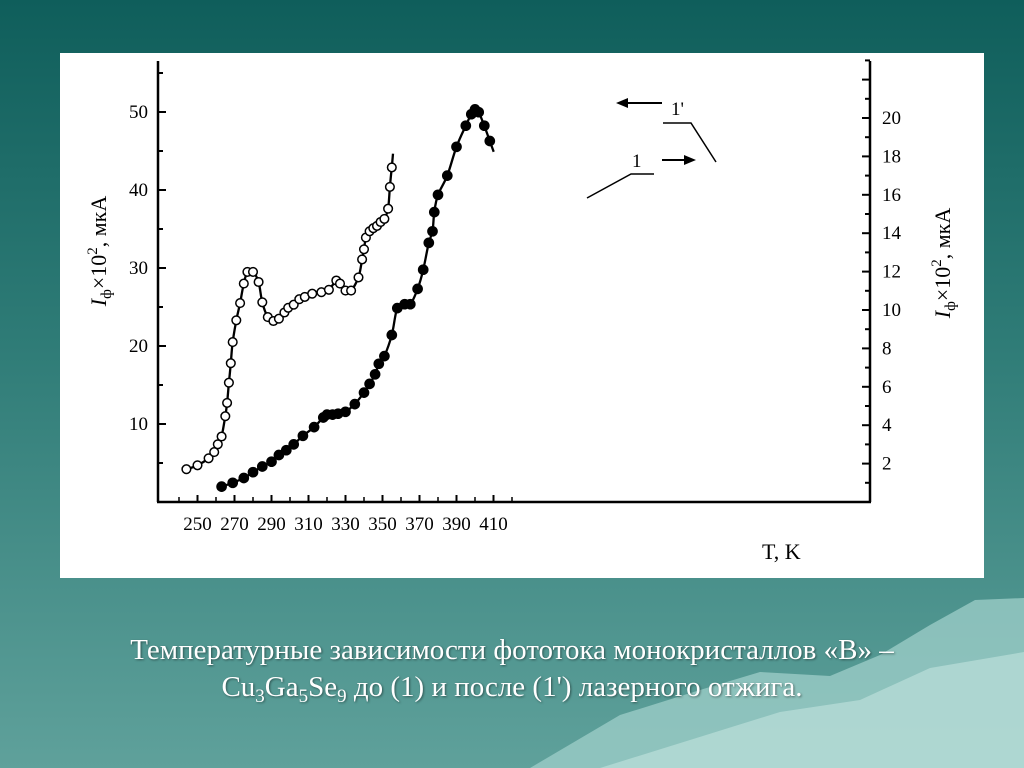 Image resolution: width=1024 pixels, height=768 pixels. What do you see at coordinates (690, 160) in the screenshot?
I see `series-1-arrow-head` at bounding box center [690, 160].